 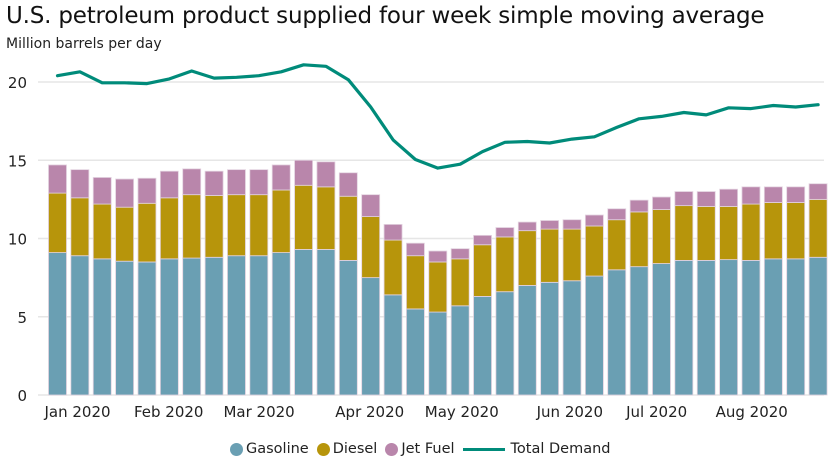 I want to click on y-tick-label: 0, so click(x=22, y=396).